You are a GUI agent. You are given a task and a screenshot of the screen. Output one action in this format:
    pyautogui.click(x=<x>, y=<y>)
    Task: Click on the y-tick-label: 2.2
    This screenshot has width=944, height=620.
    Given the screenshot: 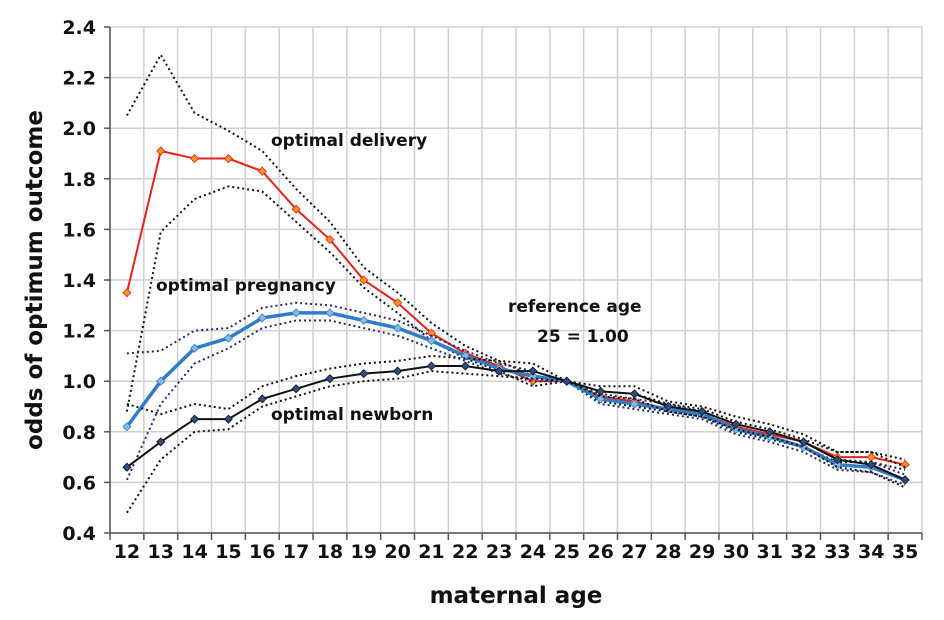 What is the action you would take?
    pyautogui.click(x=79, y=79)
    